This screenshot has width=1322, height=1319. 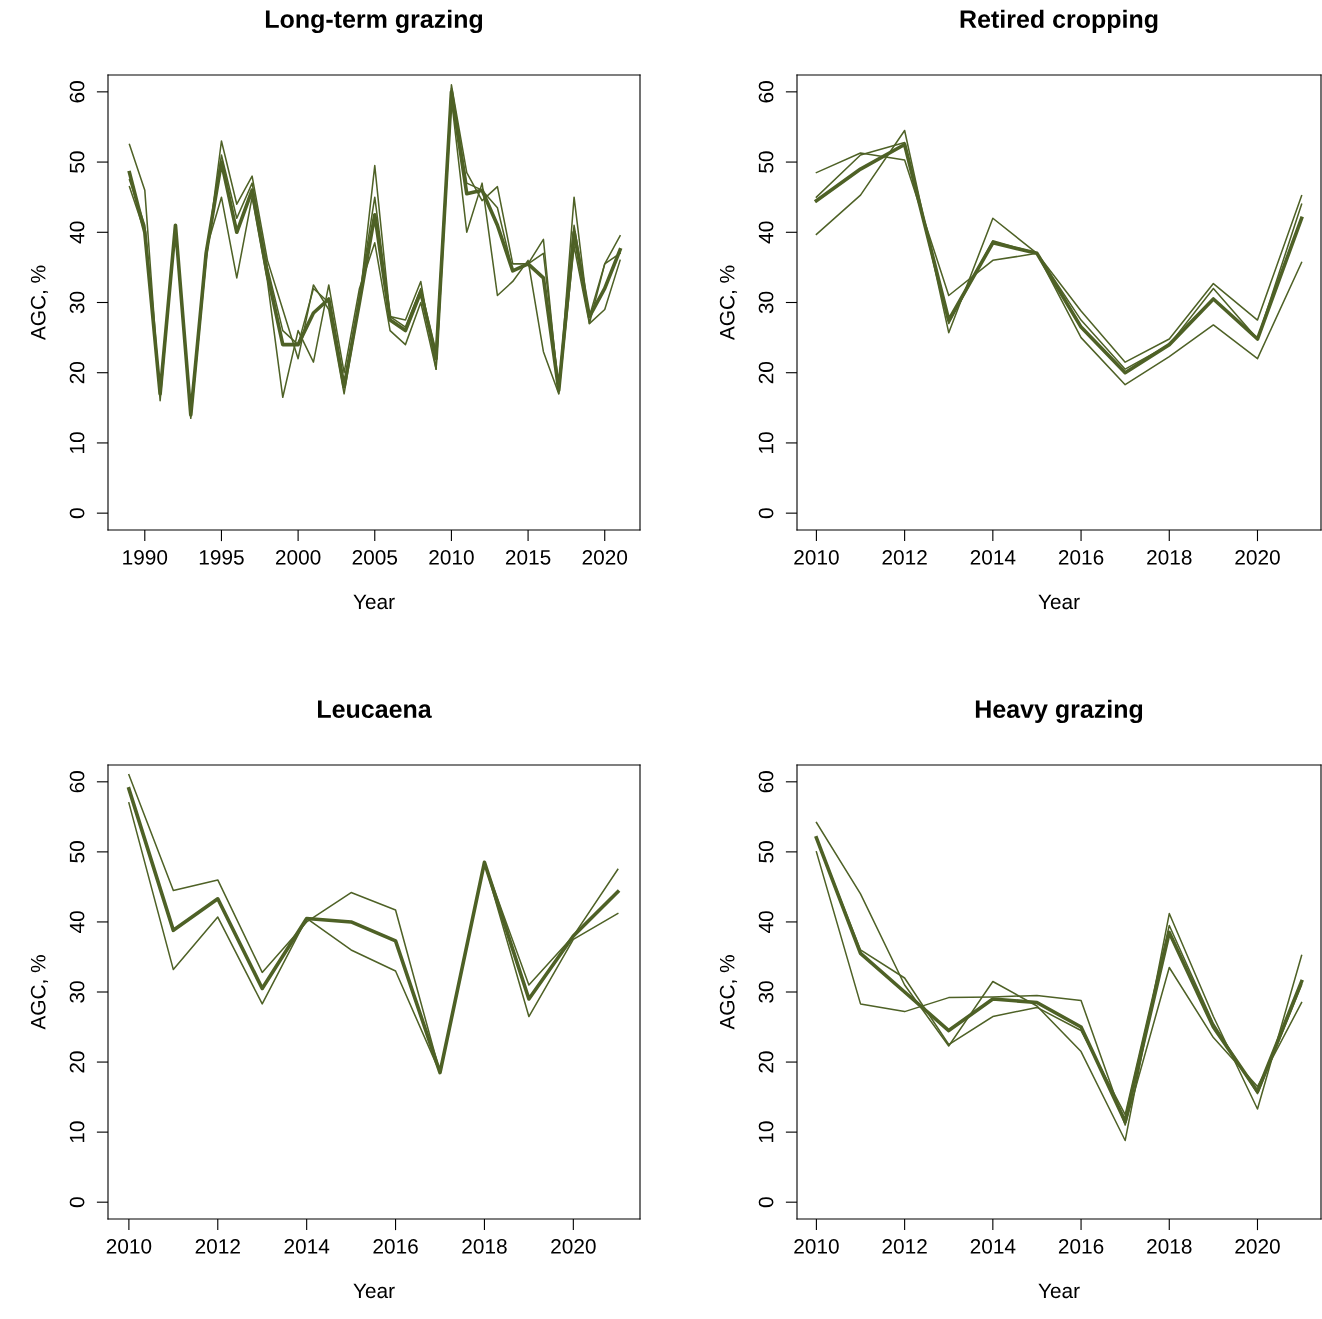 I want to click on x-tick-label: 2015, so click(x=528, y=557).